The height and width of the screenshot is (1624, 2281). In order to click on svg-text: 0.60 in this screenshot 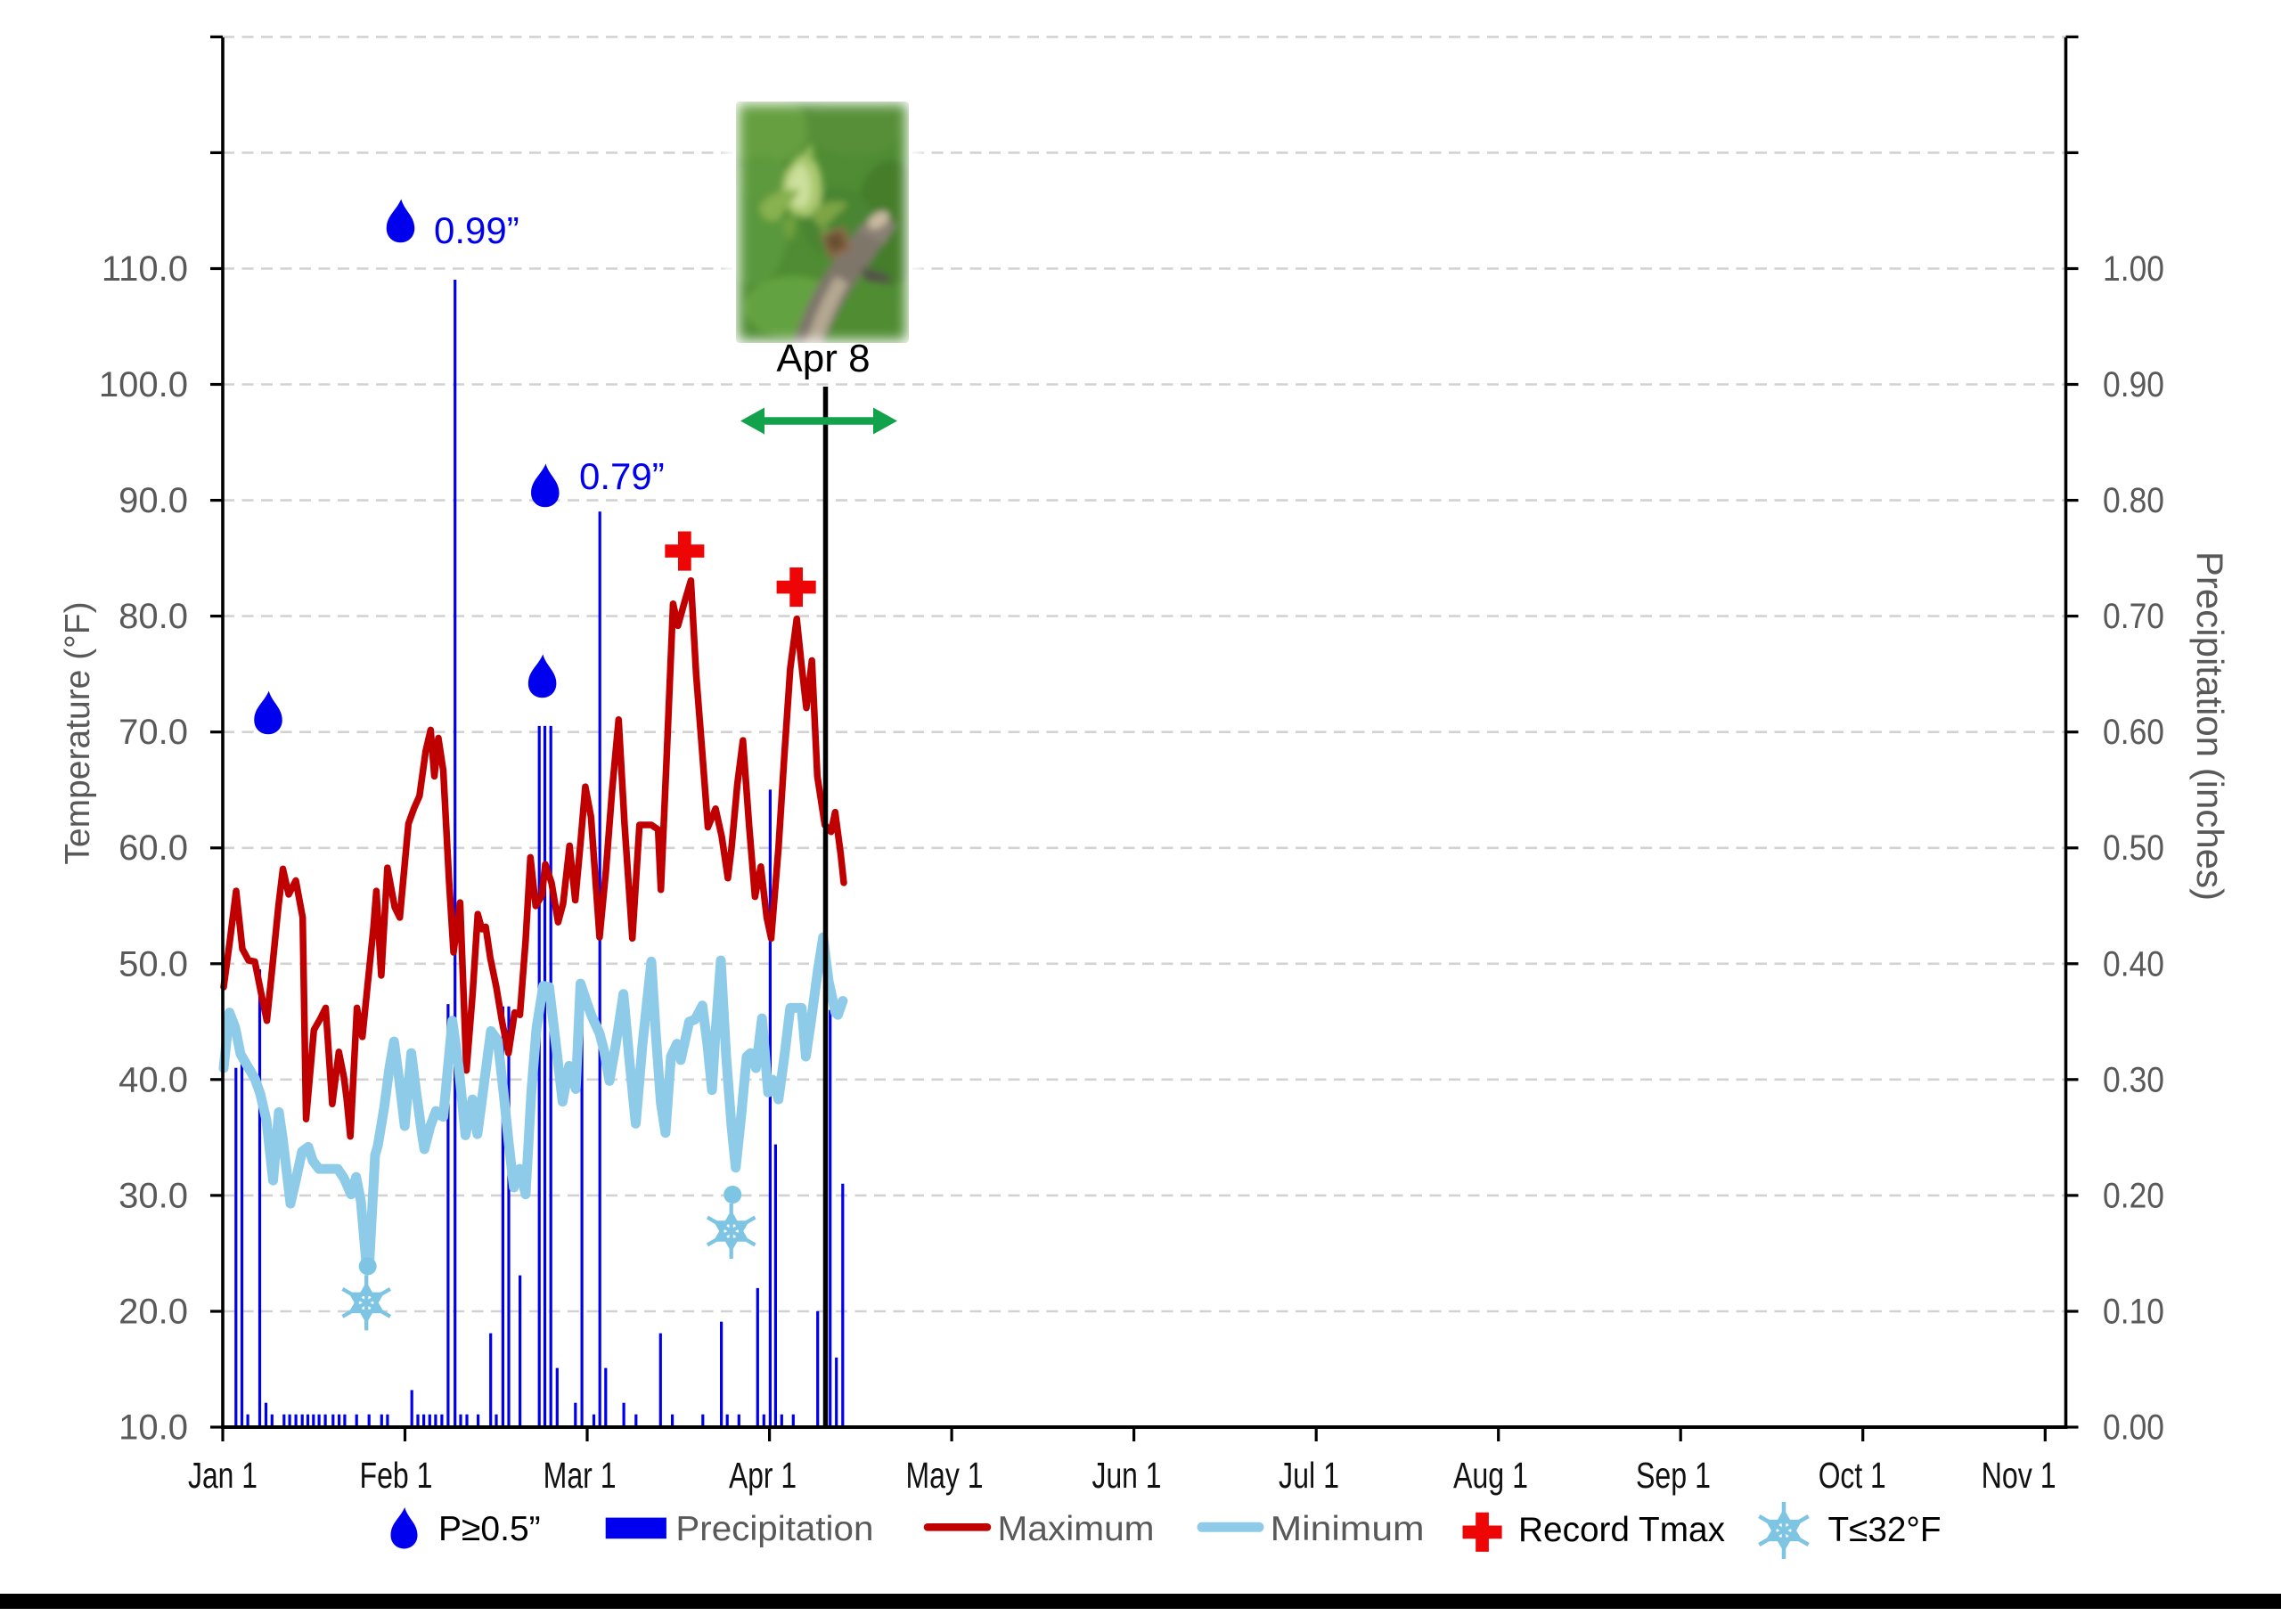, I will do `click(2133, 732)`.